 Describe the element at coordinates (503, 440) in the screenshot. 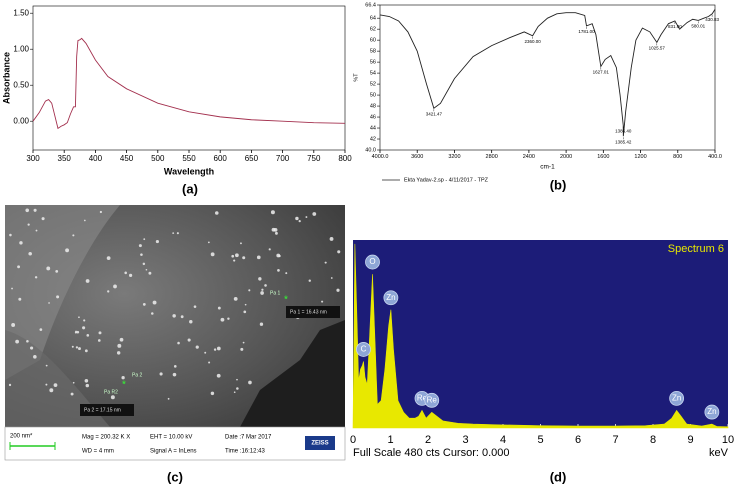

I see `x-tick-label: 4` at that location.